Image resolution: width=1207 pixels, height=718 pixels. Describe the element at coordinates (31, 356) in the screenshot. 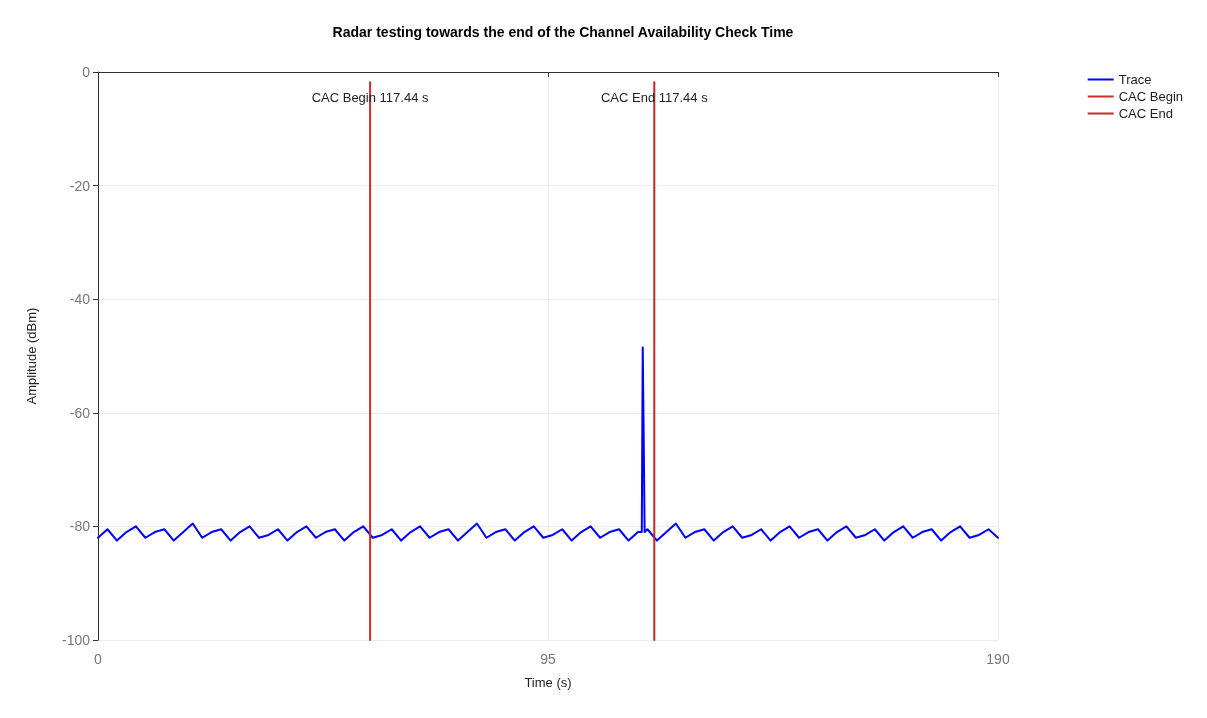

I see `y-axis-title: Amplitude (dBm)` at that location.